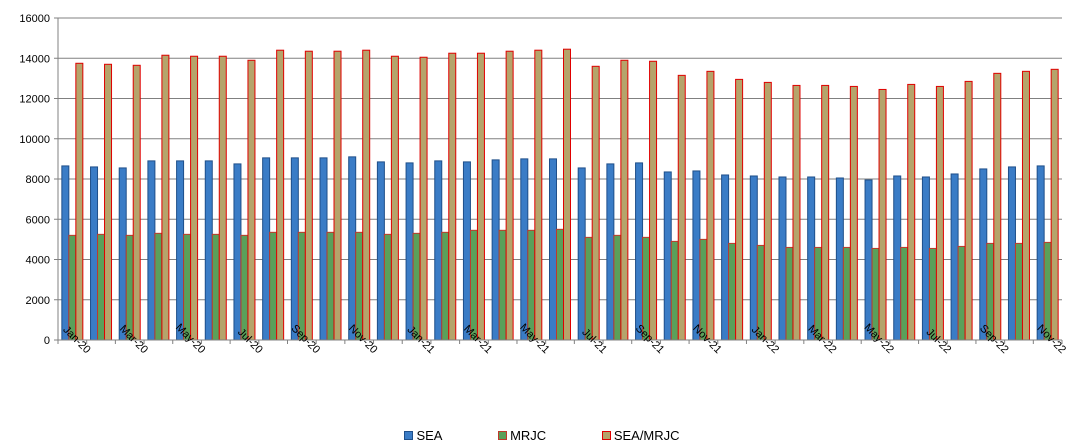  What do you see at coordinates (34, 100) in the screenshot?
I see `y-tick-label: 12000` at bounding box center [34, 100].